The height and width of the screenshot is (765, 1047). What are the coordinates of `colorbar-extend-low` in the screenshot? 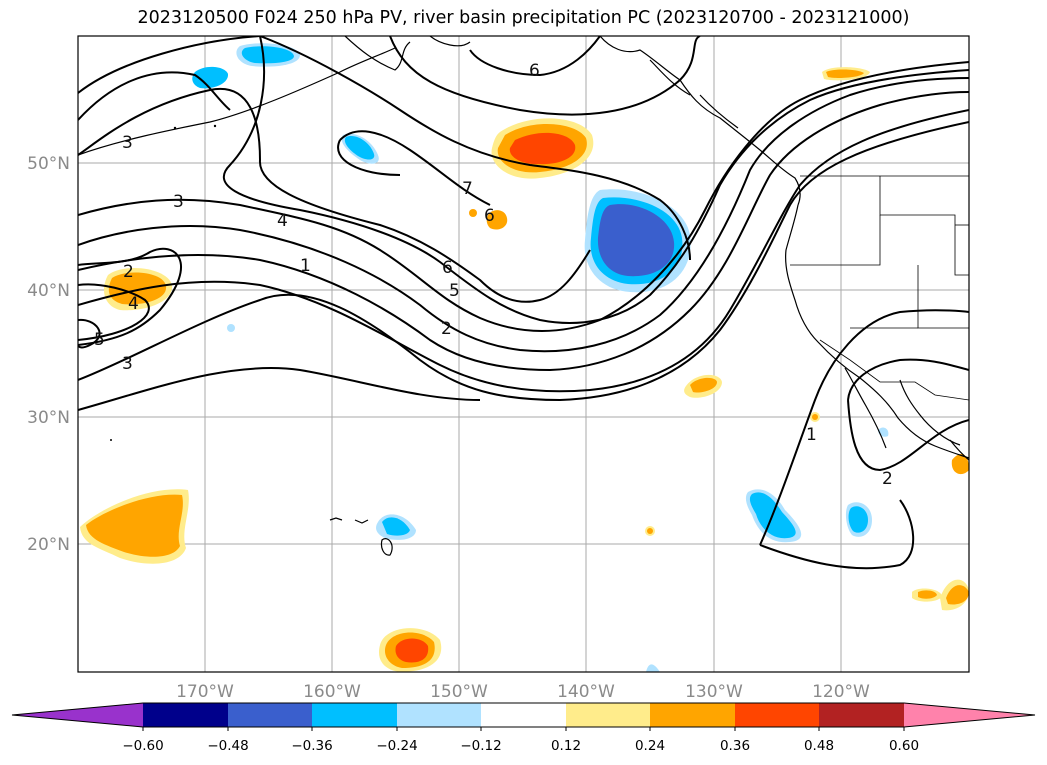 It's located at (77, 715).